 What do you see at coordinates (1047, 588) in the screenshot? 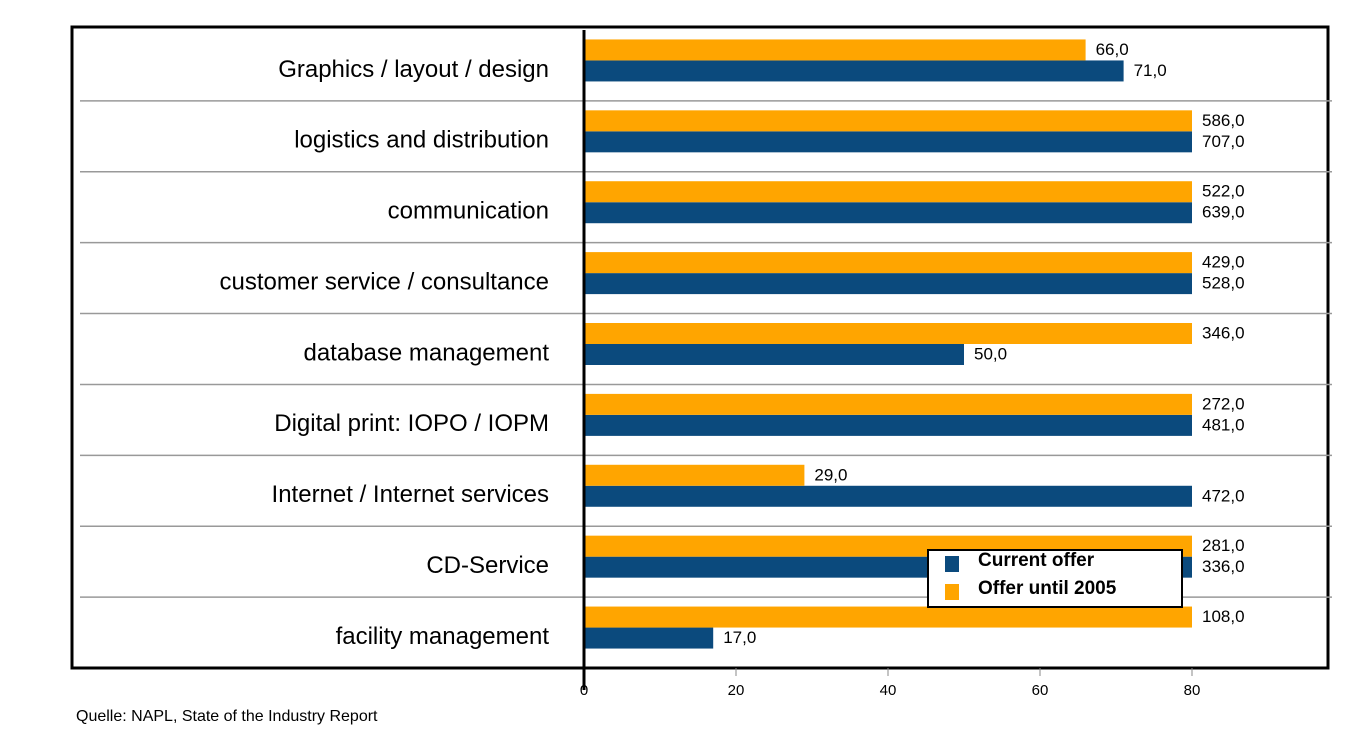
I see `legend-label: Offer until 2005` at bounding box center [1047, 588].